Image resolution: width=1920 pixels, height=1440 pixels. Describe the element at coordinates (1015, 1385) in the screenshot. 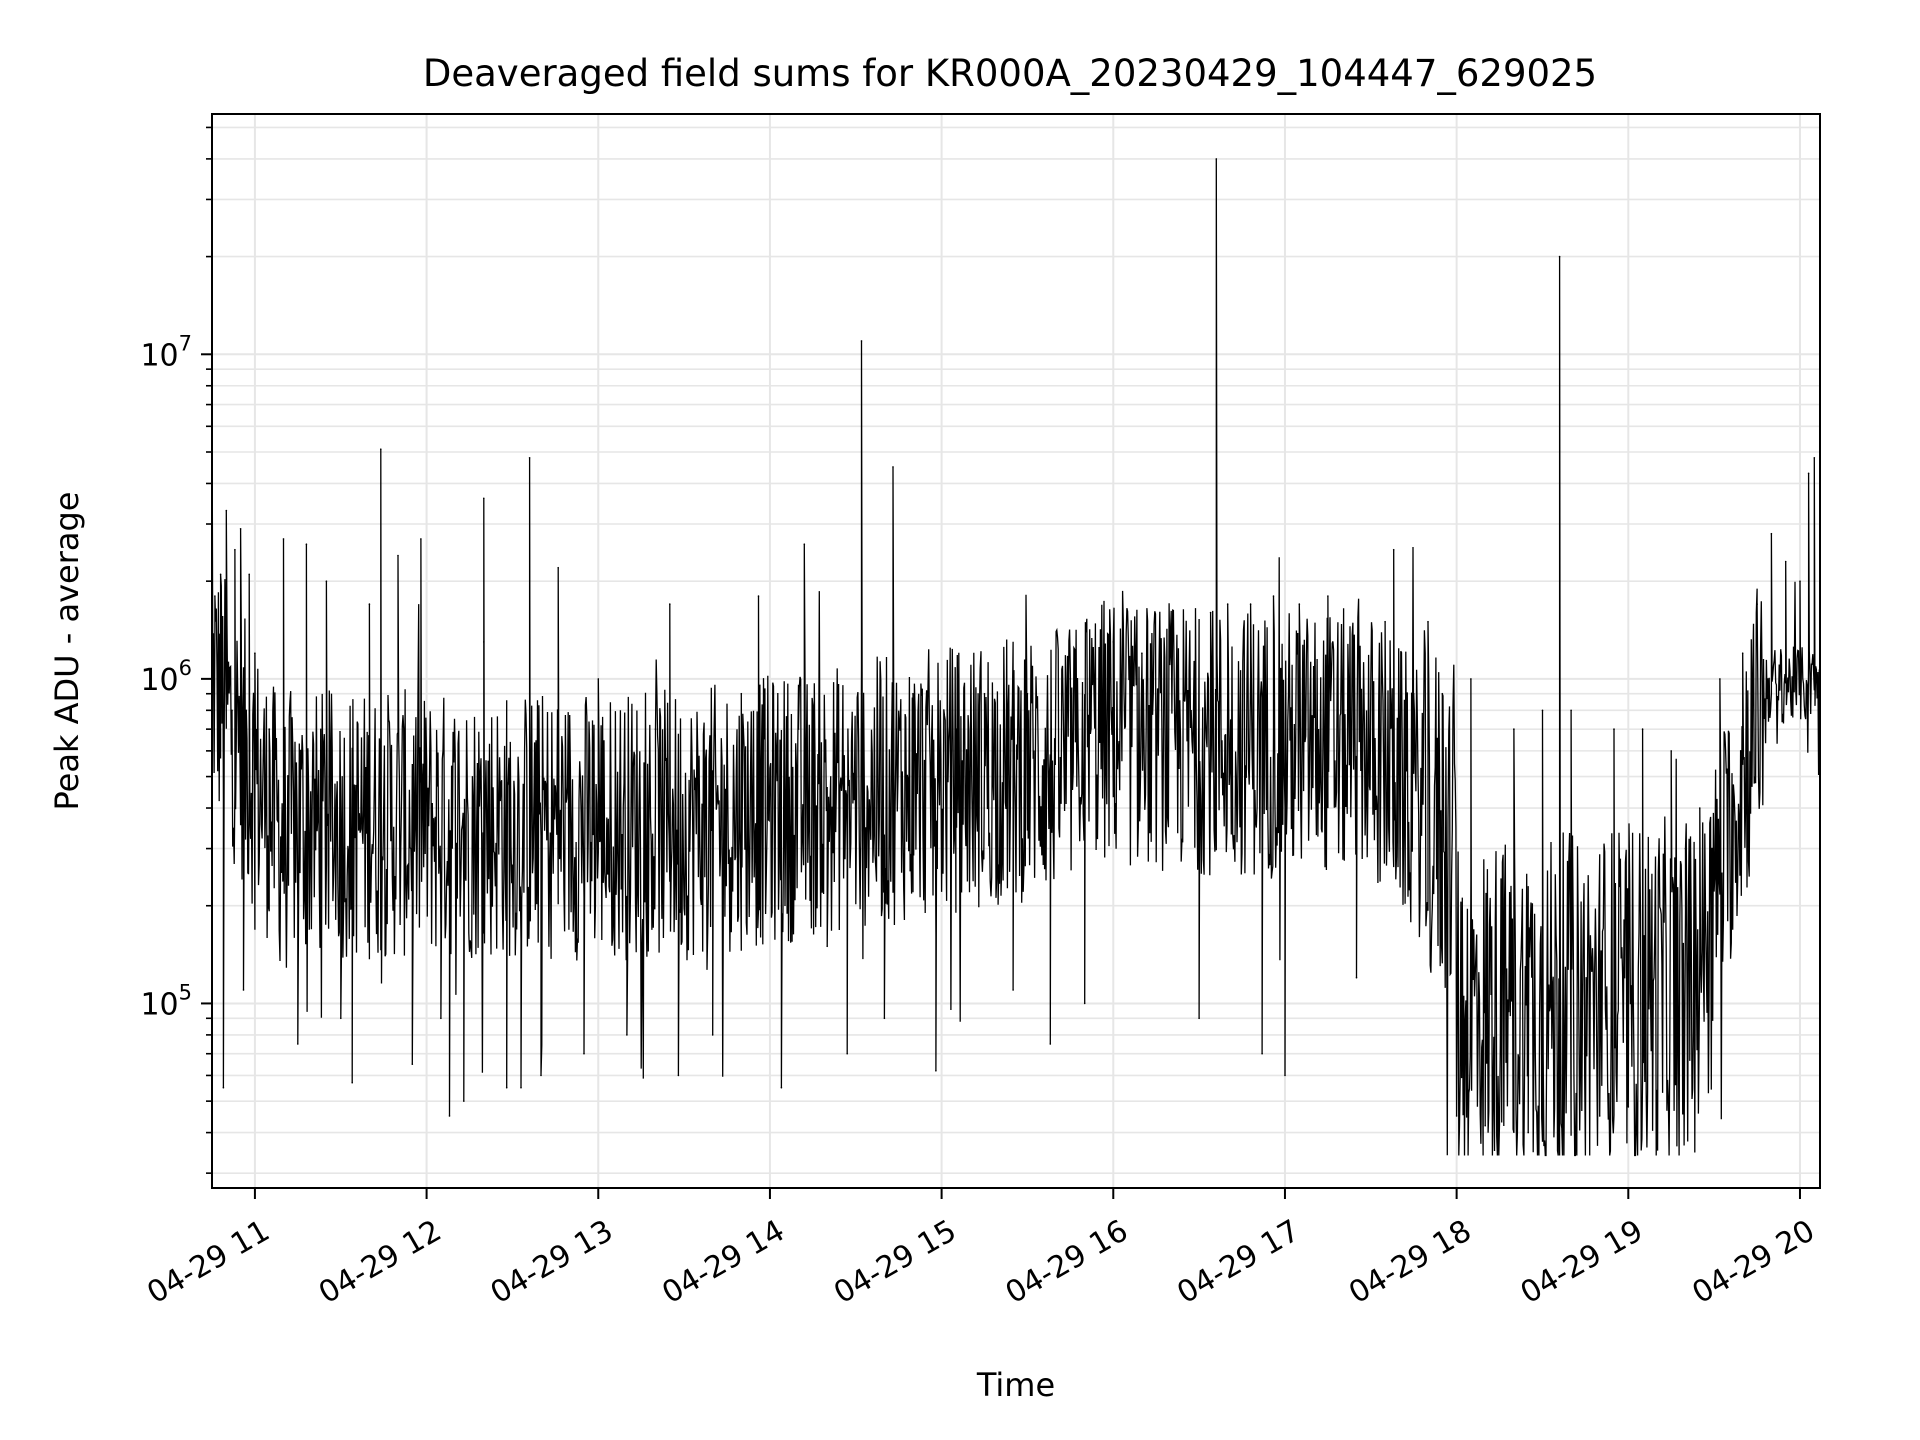

I see `x-axis-label: Time` at that location.